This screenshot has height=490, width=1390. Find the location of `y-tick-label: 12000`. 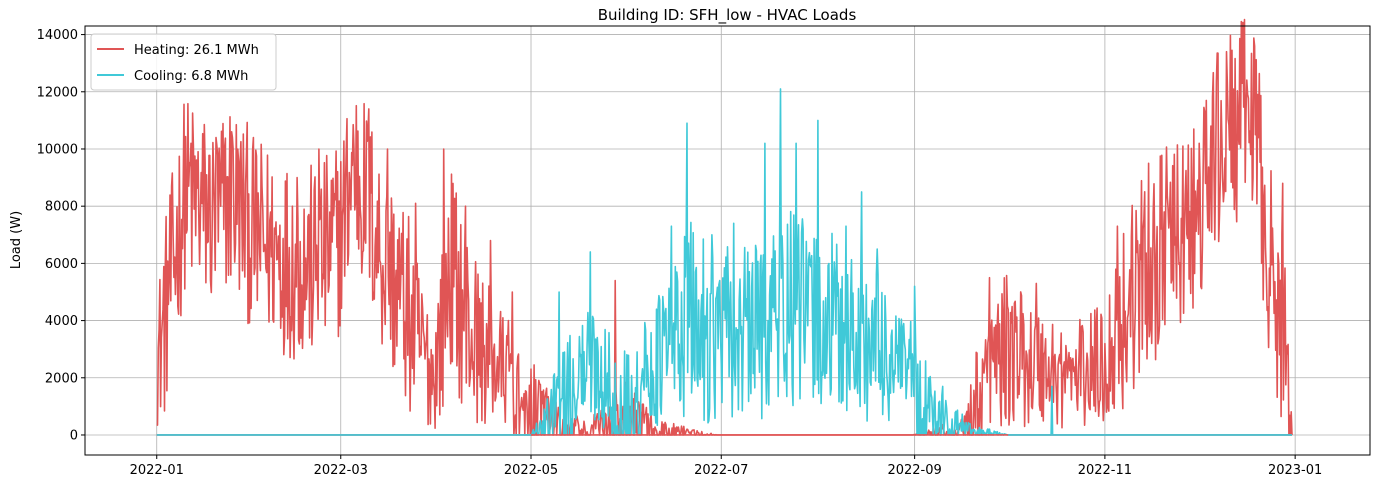

y-tick-label: 12000 is located at coordinates (57, 92).